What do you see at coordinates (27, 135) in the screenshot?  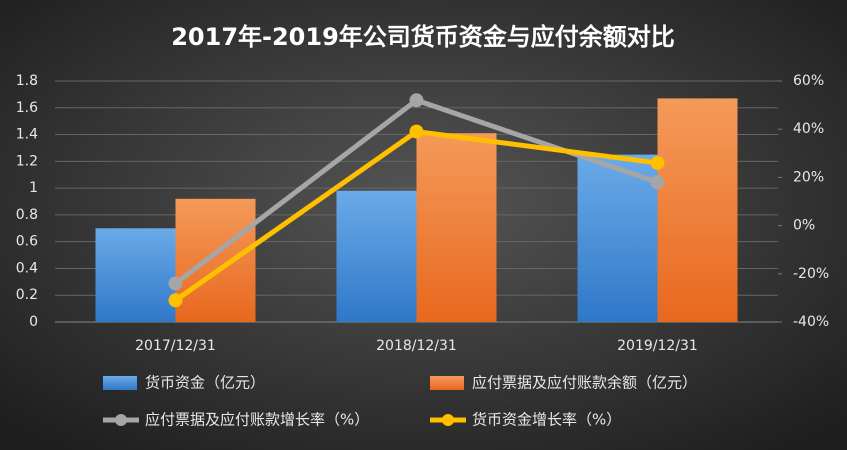 I see `y-tick-label: 1.4` at bounding box center [27, 135].